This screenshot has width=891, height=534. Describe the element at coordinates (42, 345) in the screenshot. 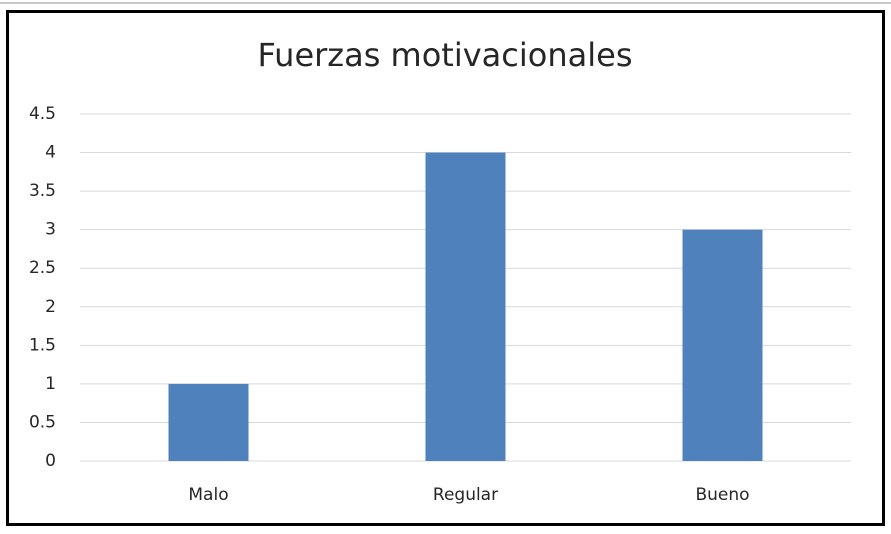

I see `y-tick-label: 1.5` at that location.